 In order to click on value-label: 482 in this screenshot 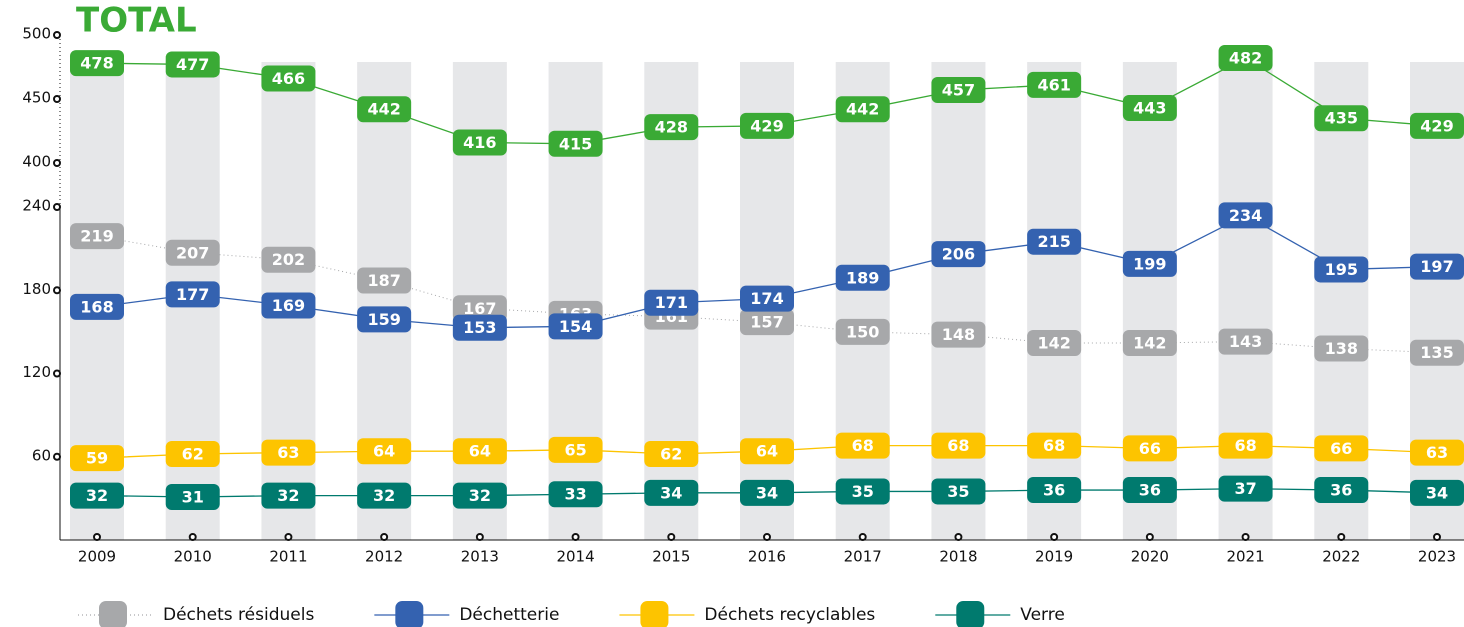, I will do `click(1245, 58)`.